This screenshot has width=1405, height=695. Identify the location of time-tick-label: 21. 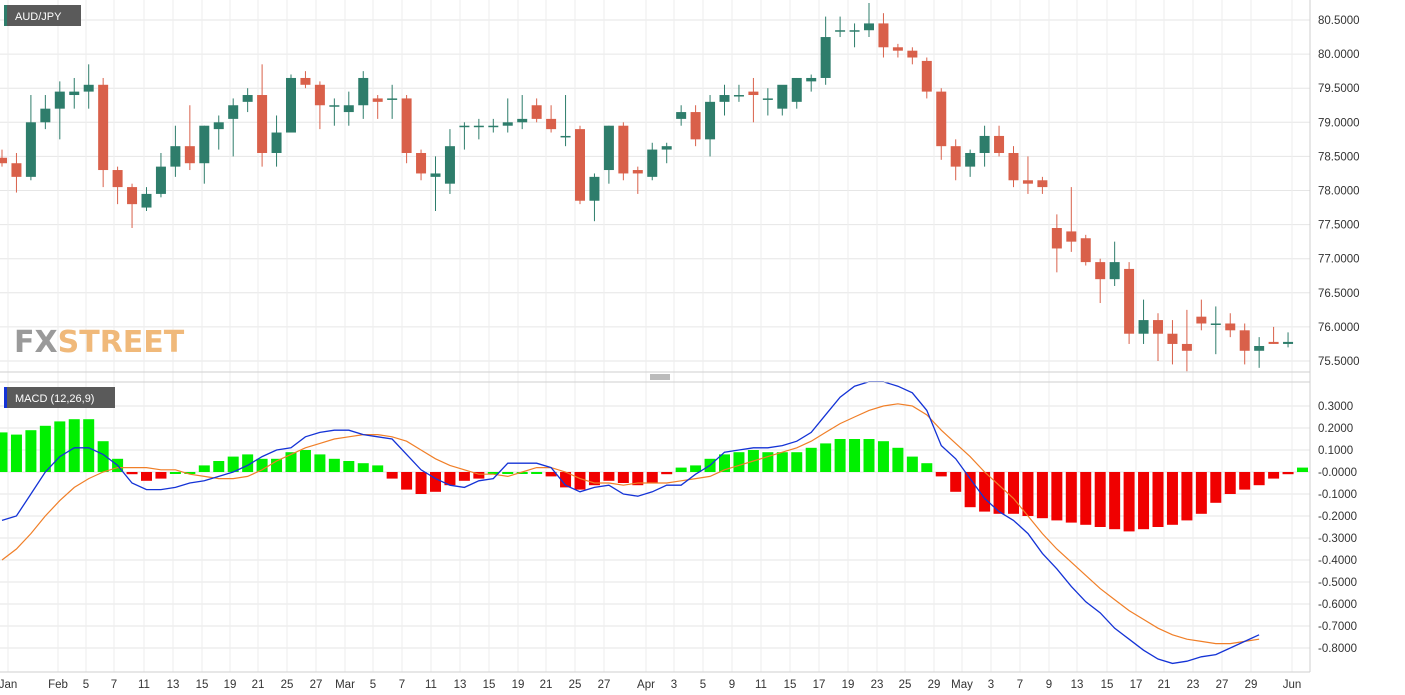
(258, 685).